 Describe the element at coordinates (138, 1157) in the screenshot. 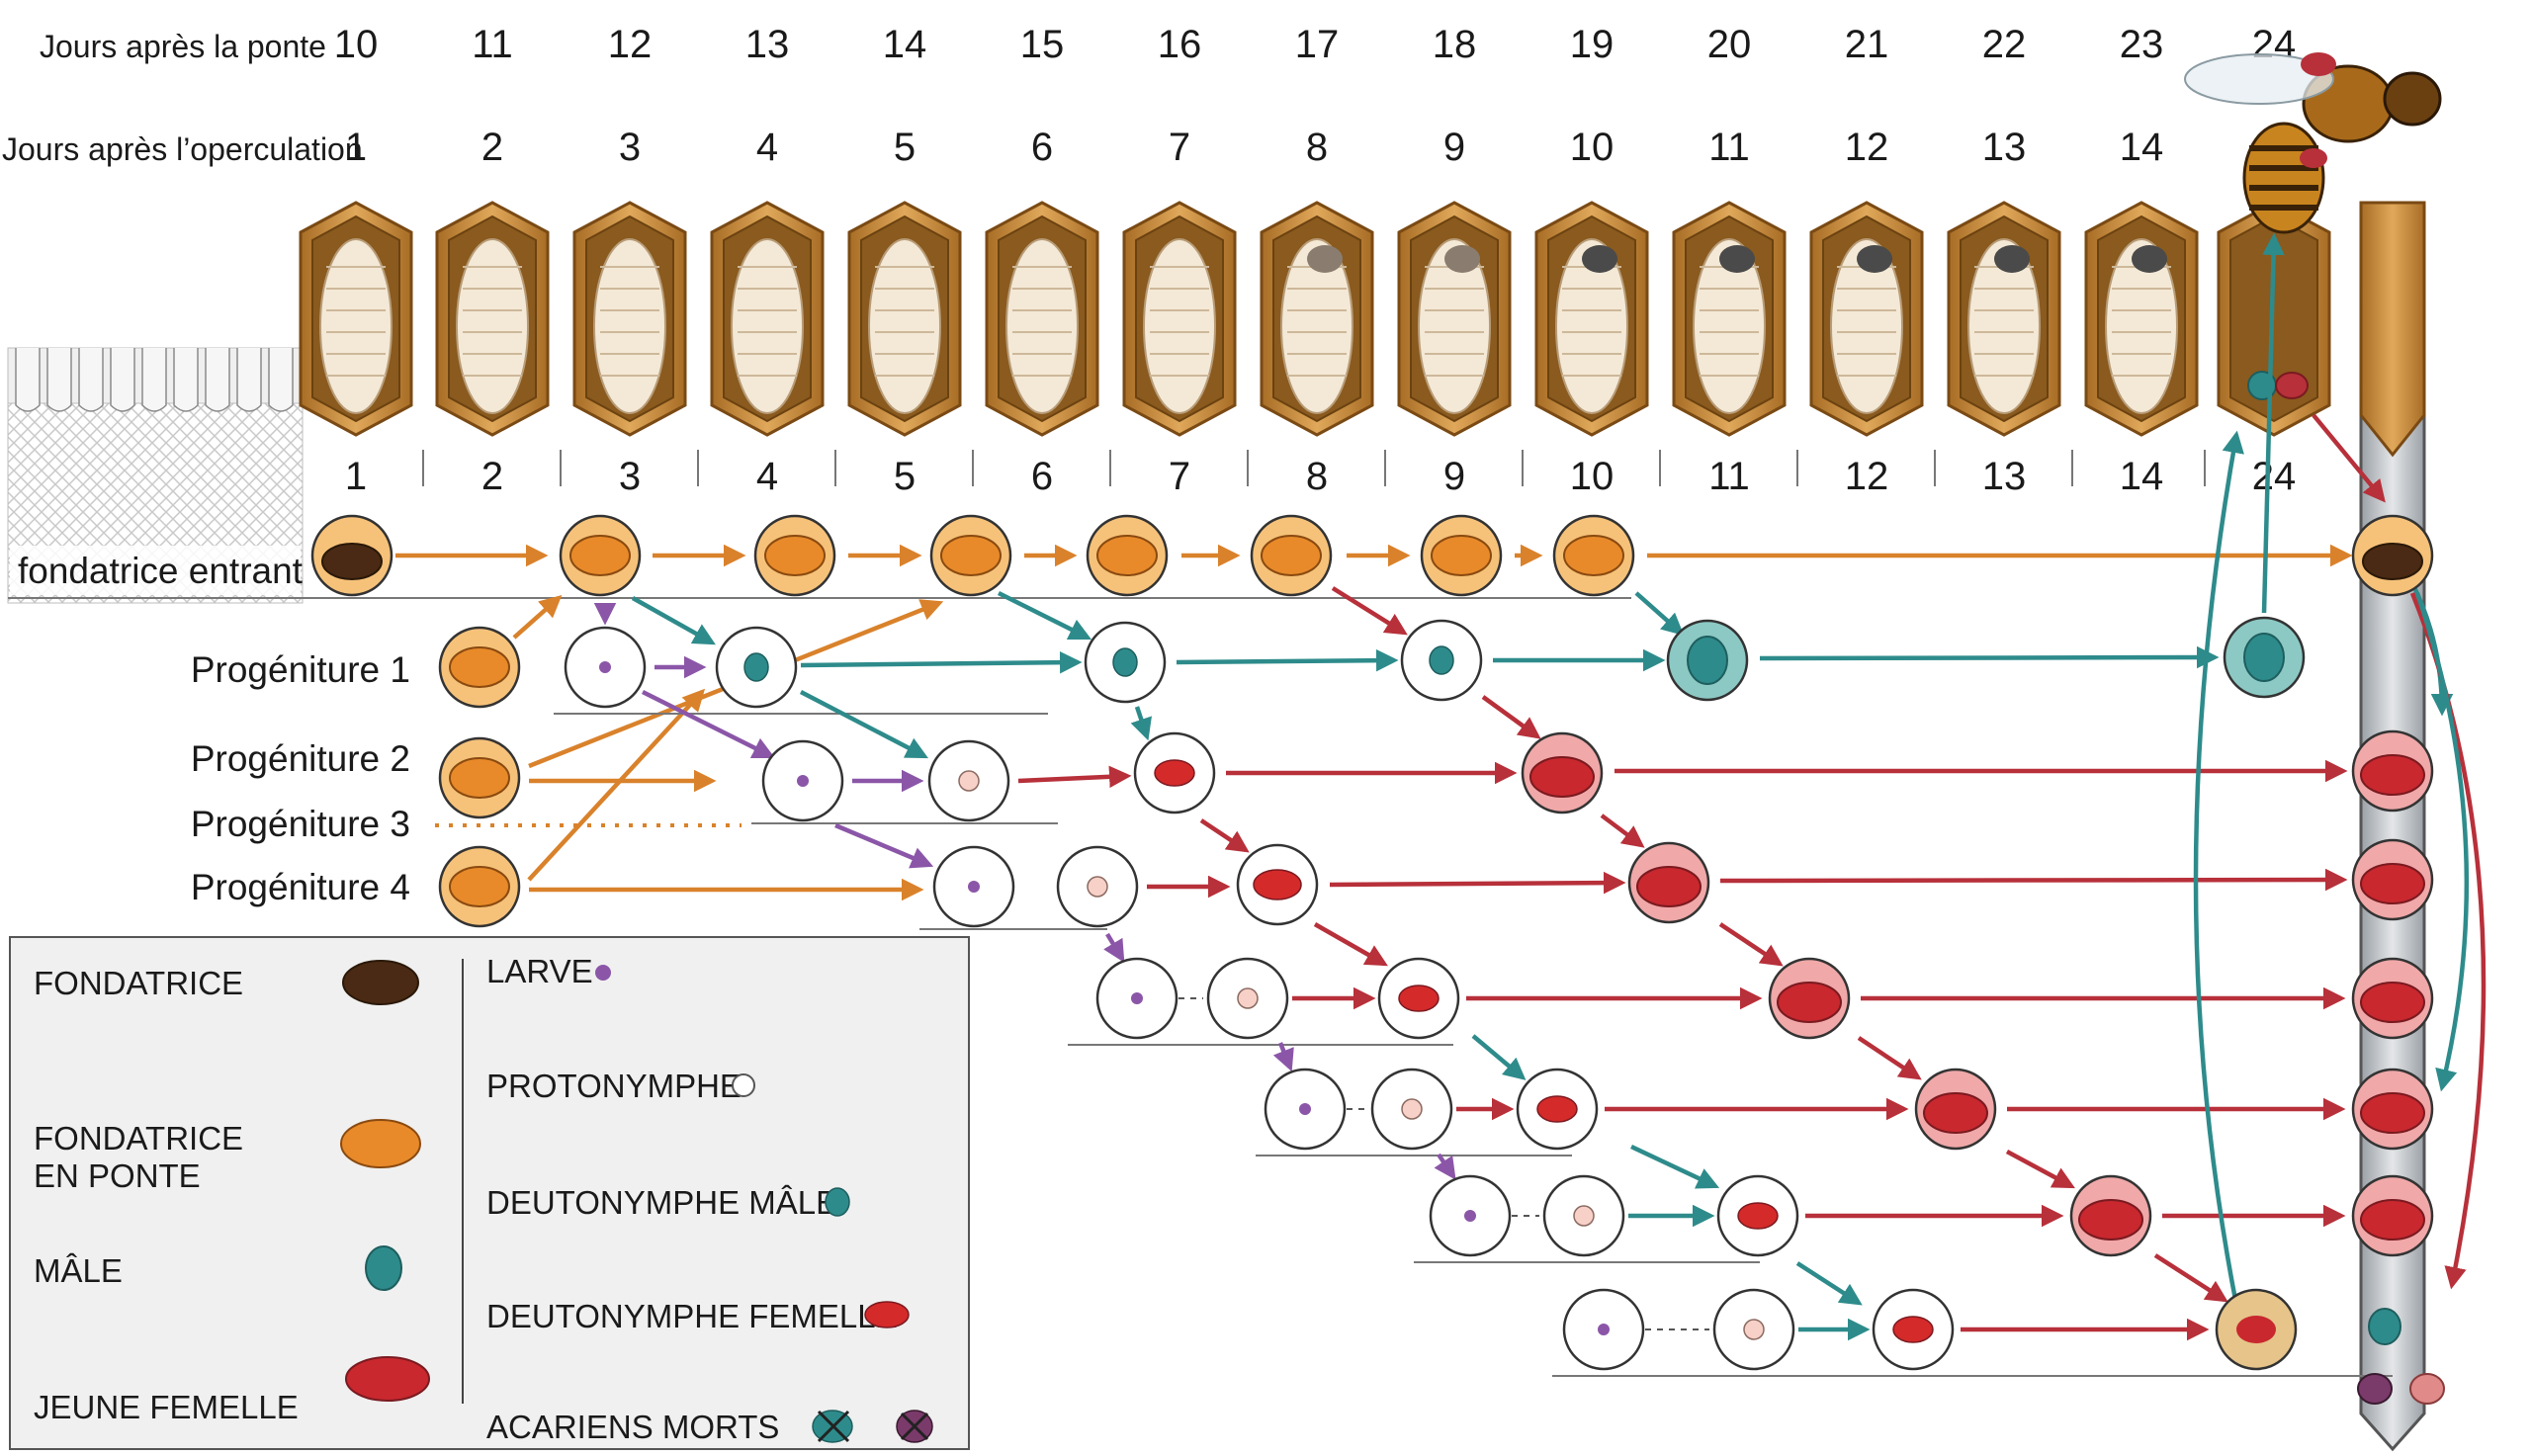

I see `legend-fondatrice-ponte-label: FONDATRICE EN PONTE` at that location.